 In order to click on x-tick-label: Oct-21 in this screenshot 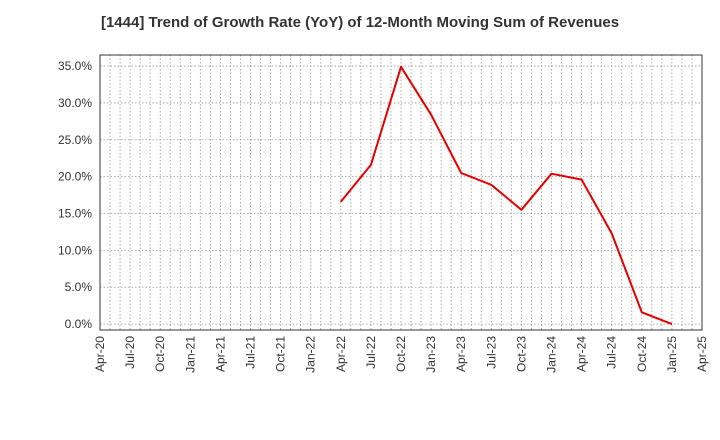, I will do `click(281, 354)`.